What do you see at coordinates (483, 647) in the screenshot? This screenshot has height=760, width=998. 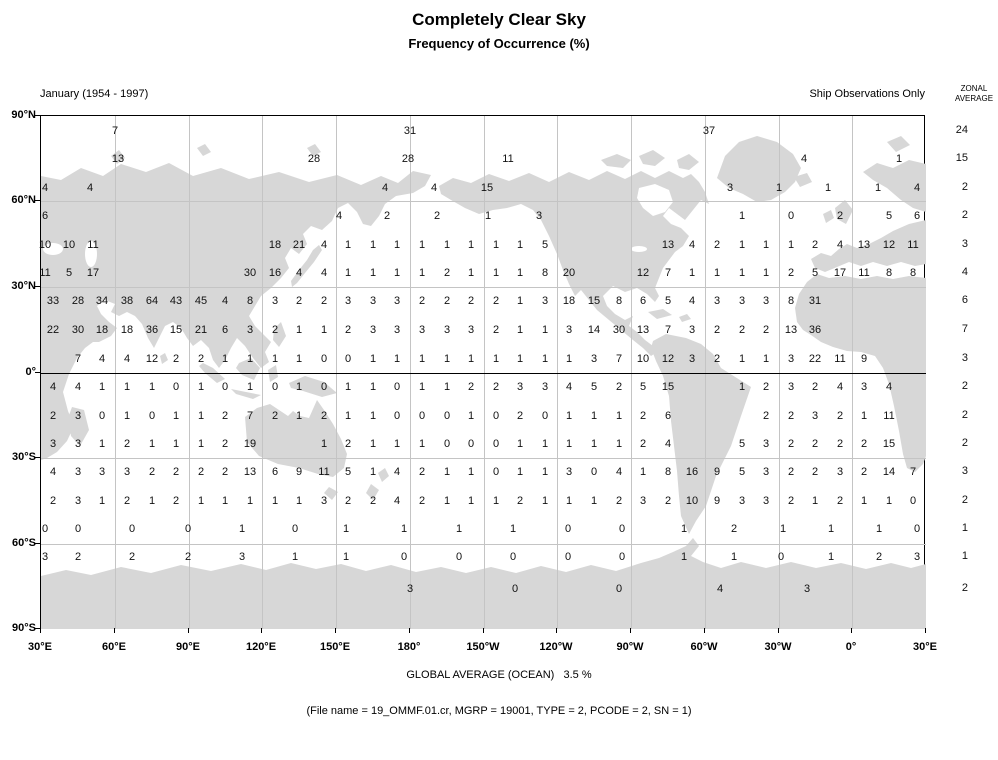 I see `longitude-tick-label: 150°W` at bounding box center [483, 647].